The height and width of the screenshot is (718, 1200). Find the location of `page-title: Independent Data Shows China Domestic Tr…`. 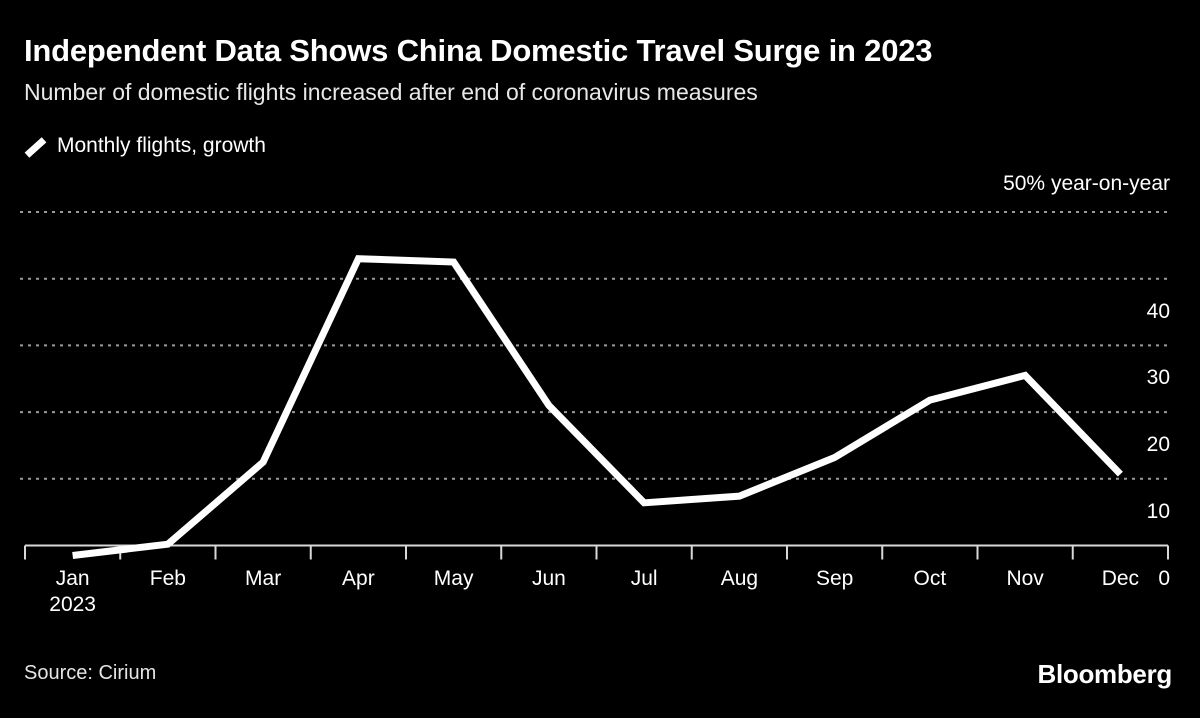

page-title: Independent Data Shows China Domestic Tr… is located at coordinates (478, 50).